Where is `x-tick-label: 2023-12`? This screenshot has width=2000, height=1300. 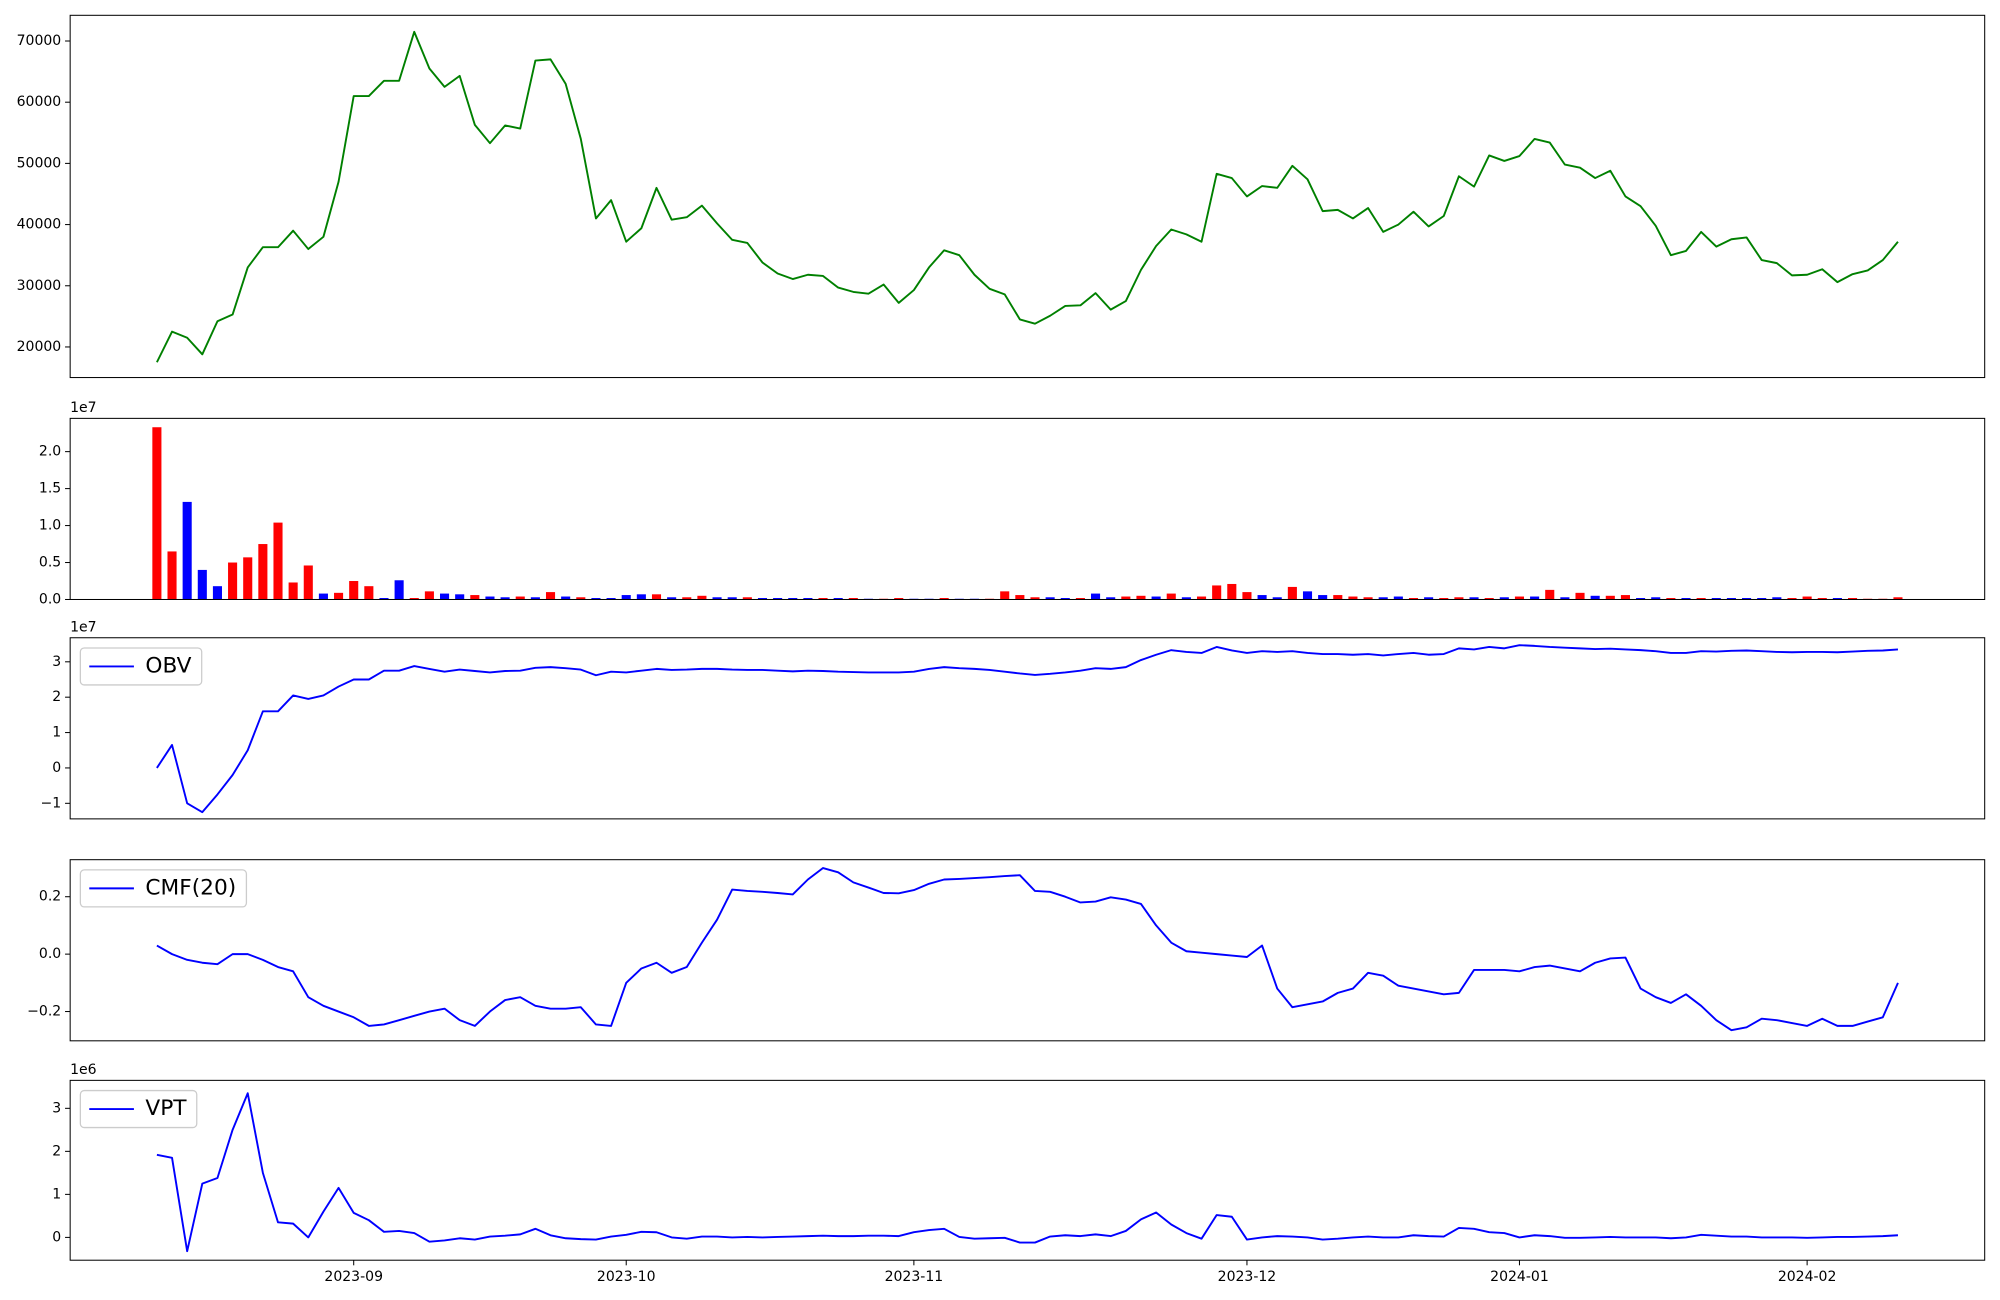
x-tick-label: 2023-12 is located at coordinates (1247, 1277).